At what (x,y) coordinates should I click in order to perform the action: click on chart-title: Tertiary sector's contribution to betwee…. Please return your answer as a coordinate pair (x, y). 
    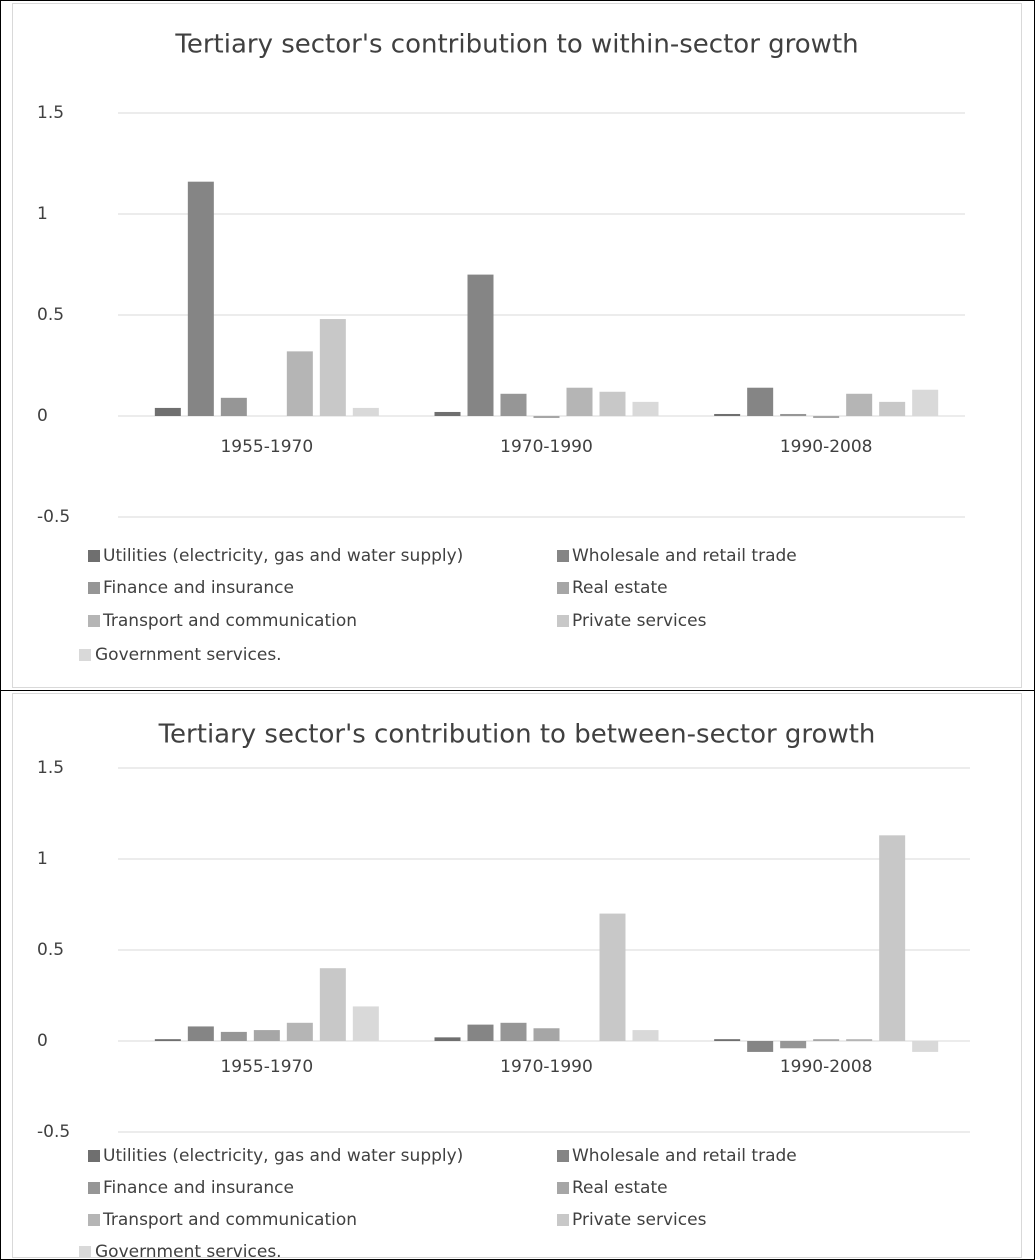
    Looking at the image, I should click on (517, 735).